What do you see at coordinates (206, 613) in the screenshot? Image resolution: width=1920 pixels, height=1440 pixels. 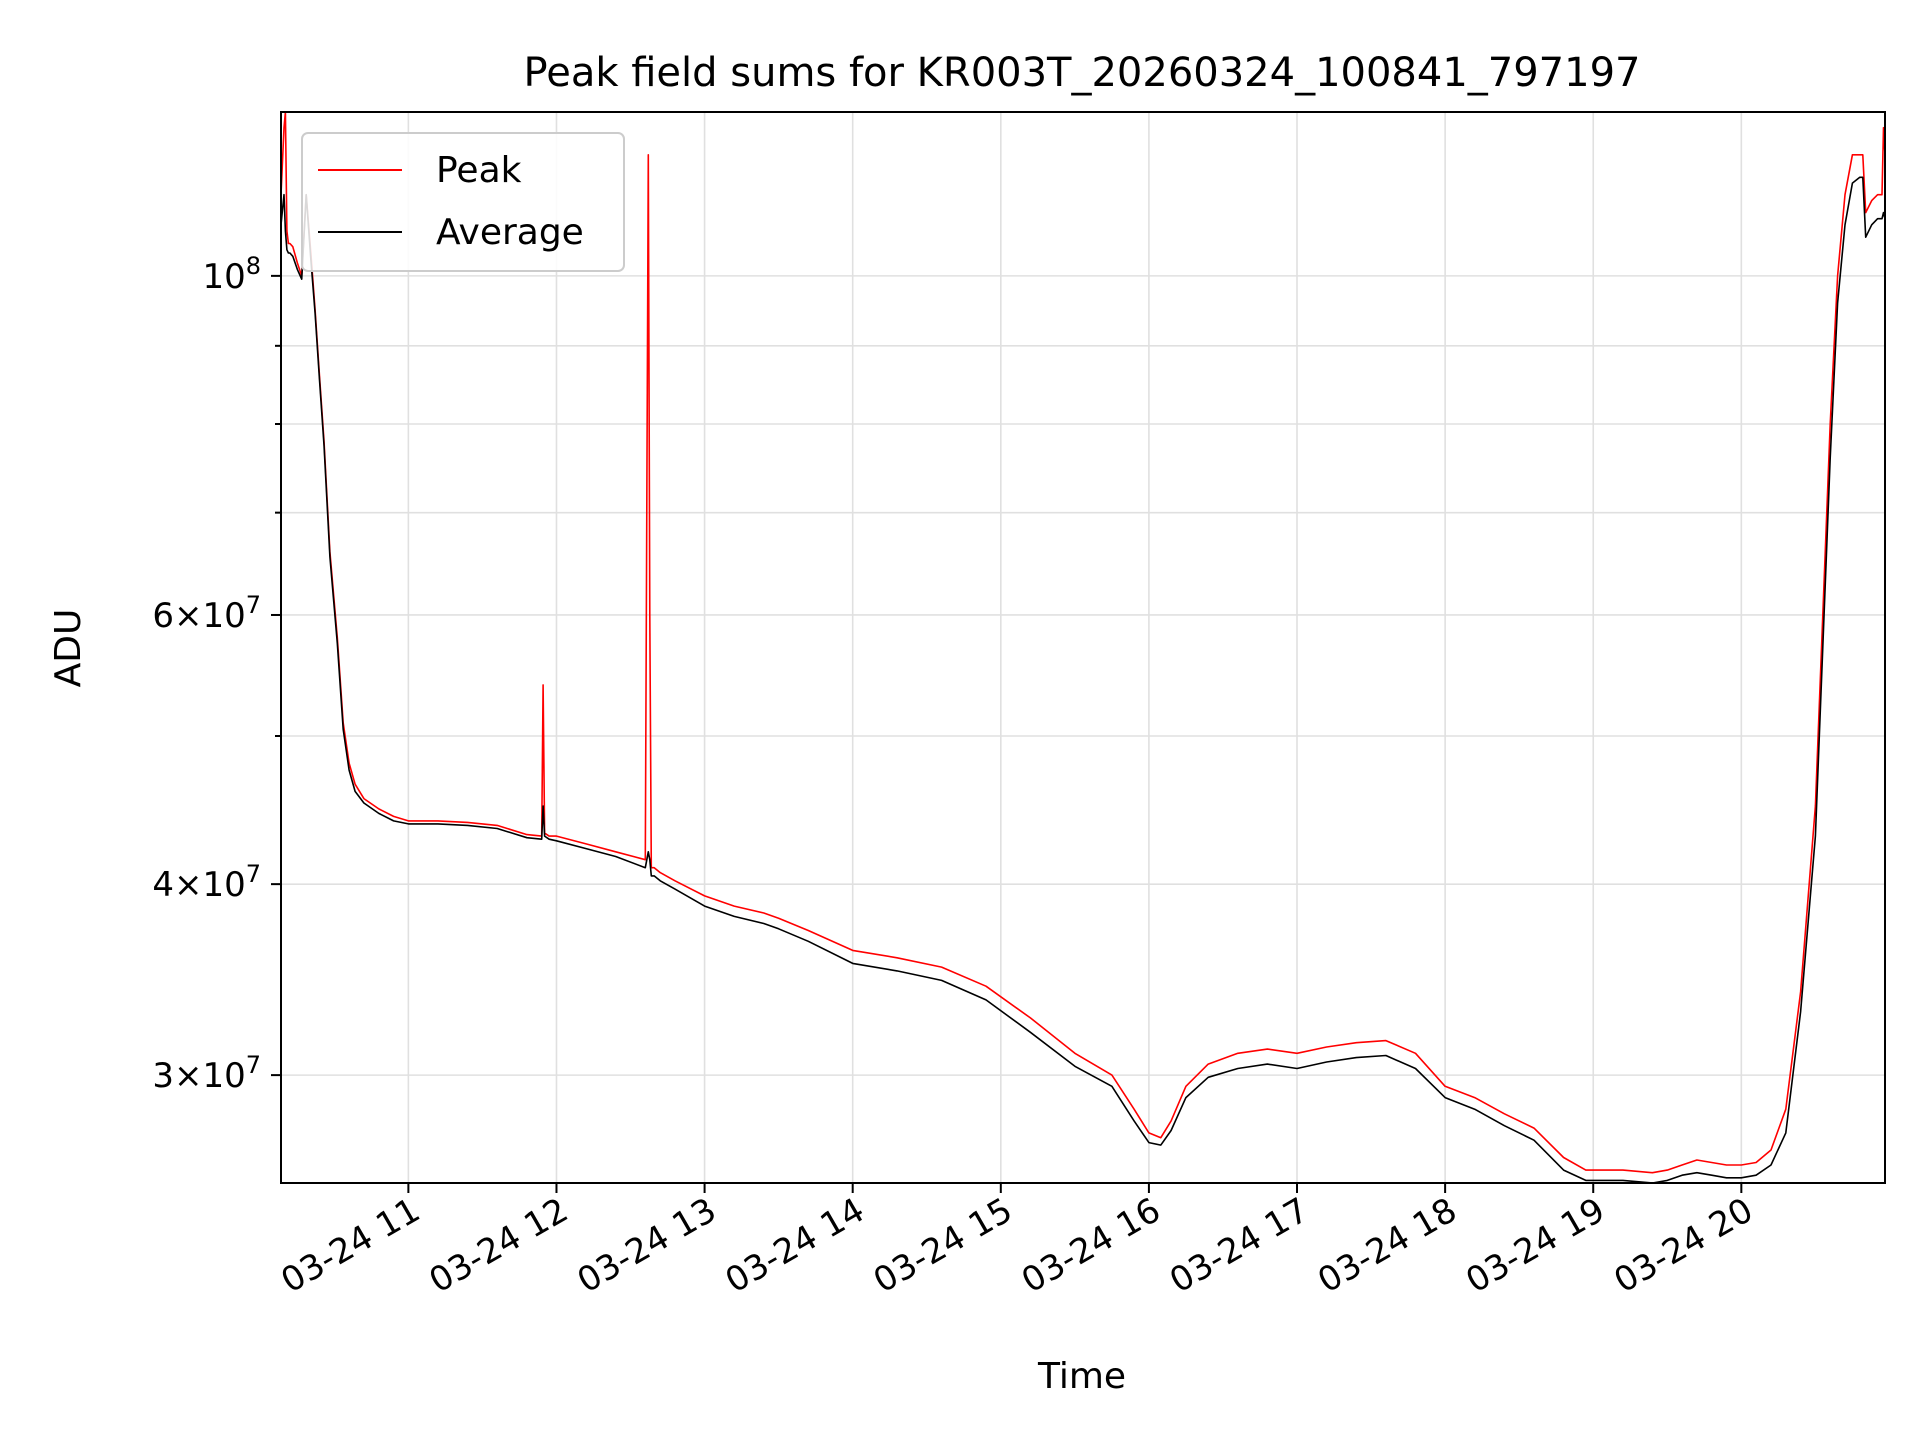 I see `y-tick-label: 6×107` at bounding box center [206, 613].